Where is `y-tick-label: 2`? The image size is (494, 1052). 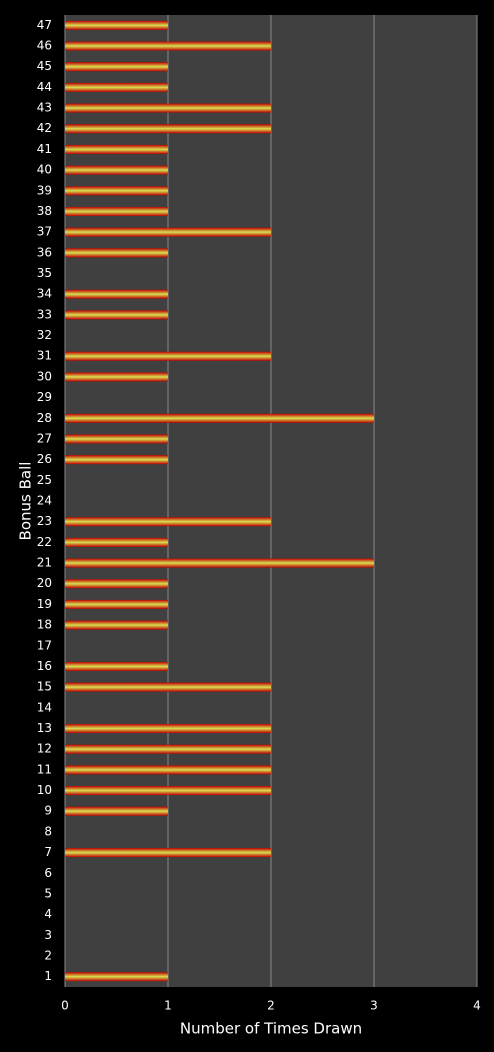 y-tick-label: 2 is located at coordinates (48, 955).